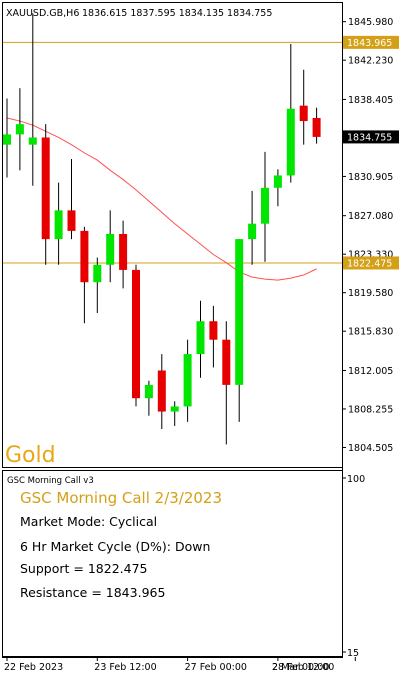  Describe the element at coordinates (88, 521) in the screenshot. I see `market-mode-line: Market Mode: Cyclical` at that location.